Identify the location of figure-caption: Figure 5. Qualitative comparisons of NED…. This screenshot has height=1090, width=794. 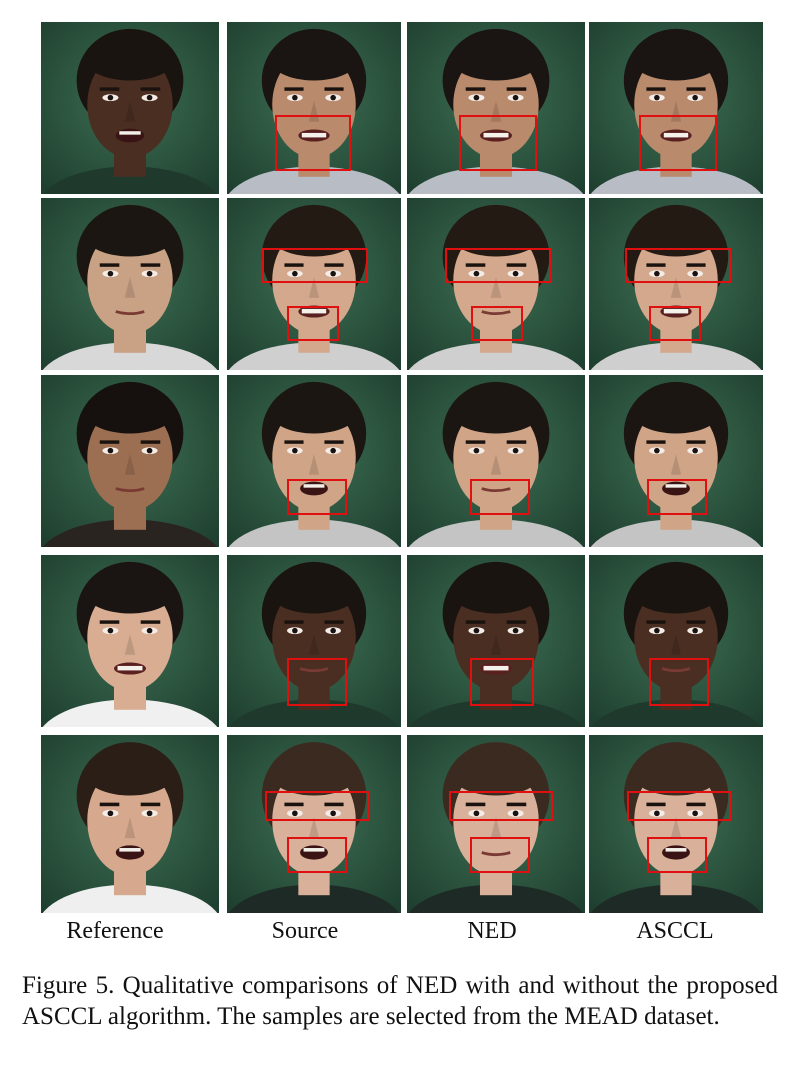
(400, 1001).